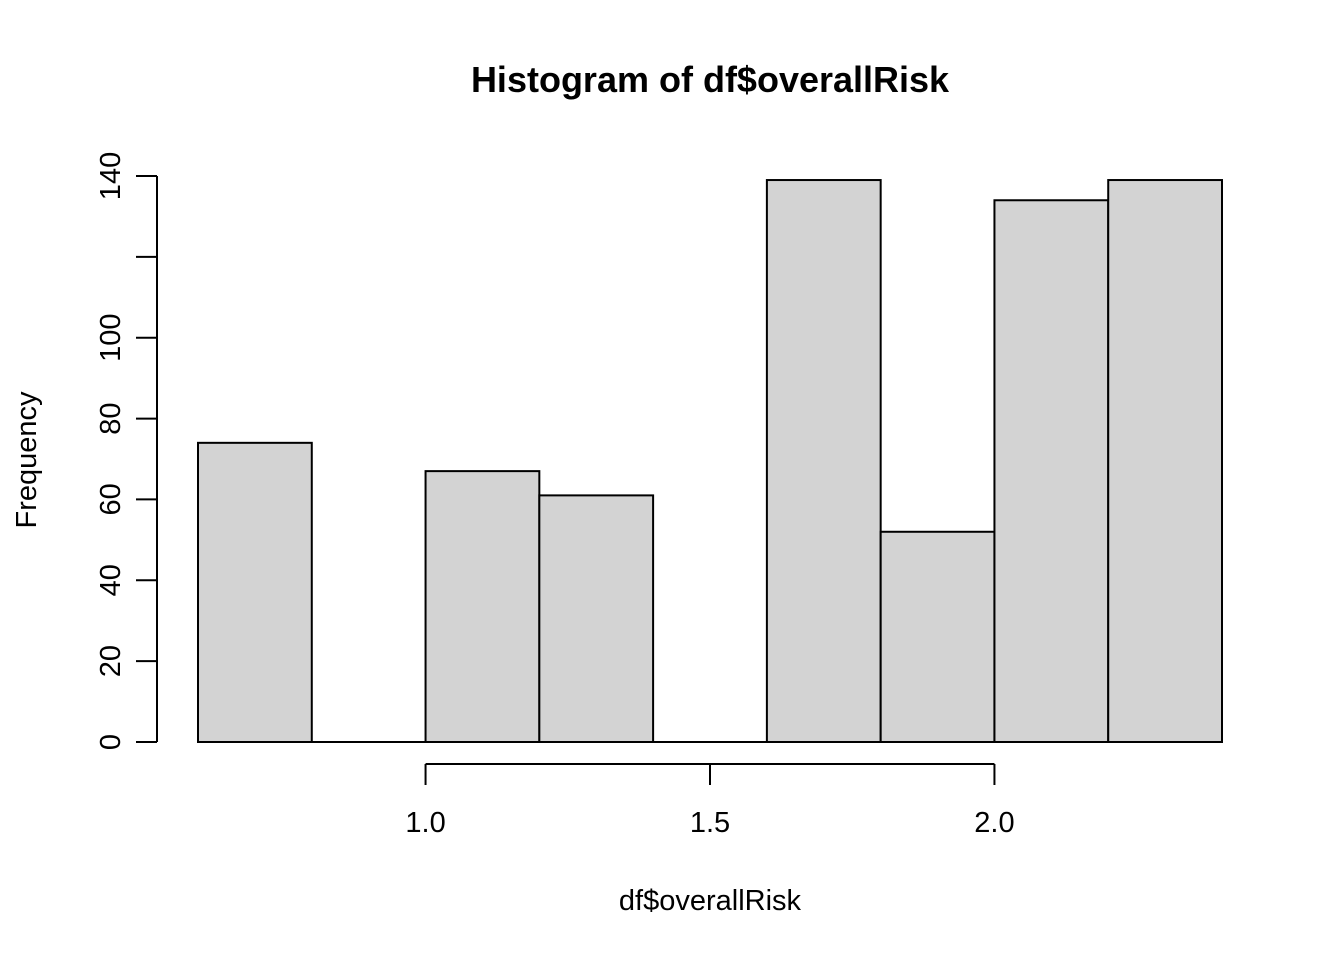 This screenshot has height=960, width=1344. What do you see at coordinates (111, 580) in the screenshot?
I see `y-tick-label: 40` at bounding box center [111, 580].